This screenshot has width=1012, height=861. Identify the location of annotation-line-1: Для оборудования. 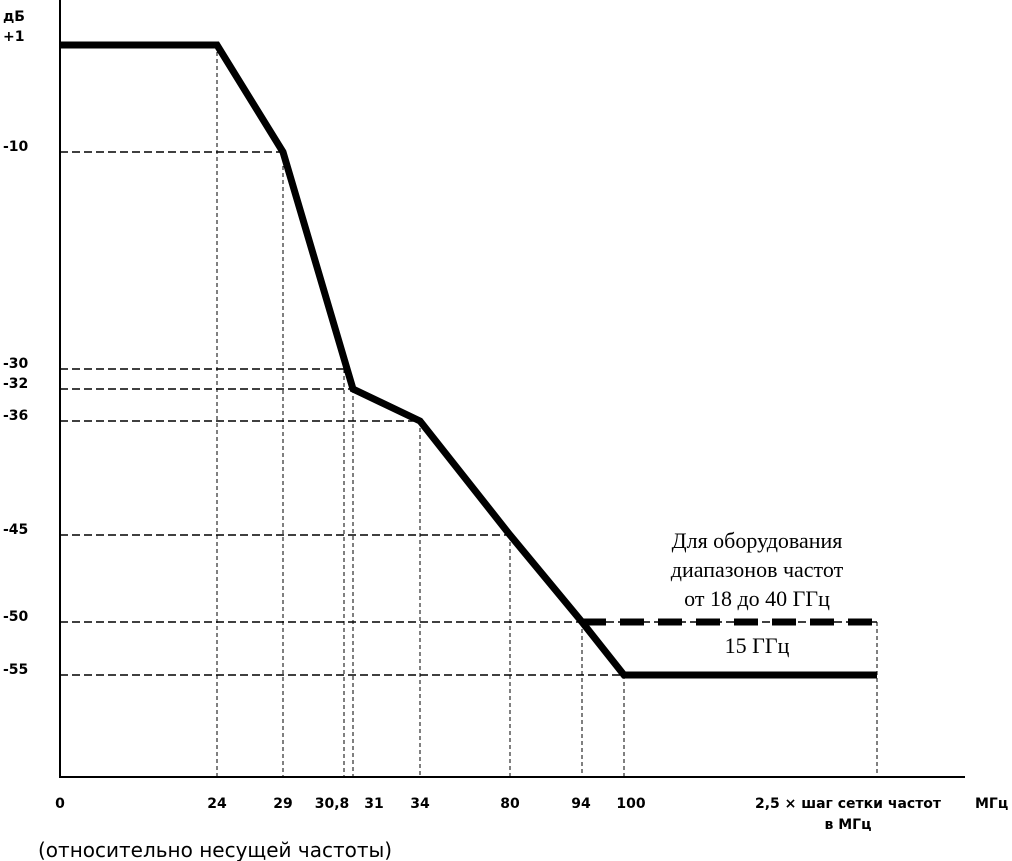
(757, 540).